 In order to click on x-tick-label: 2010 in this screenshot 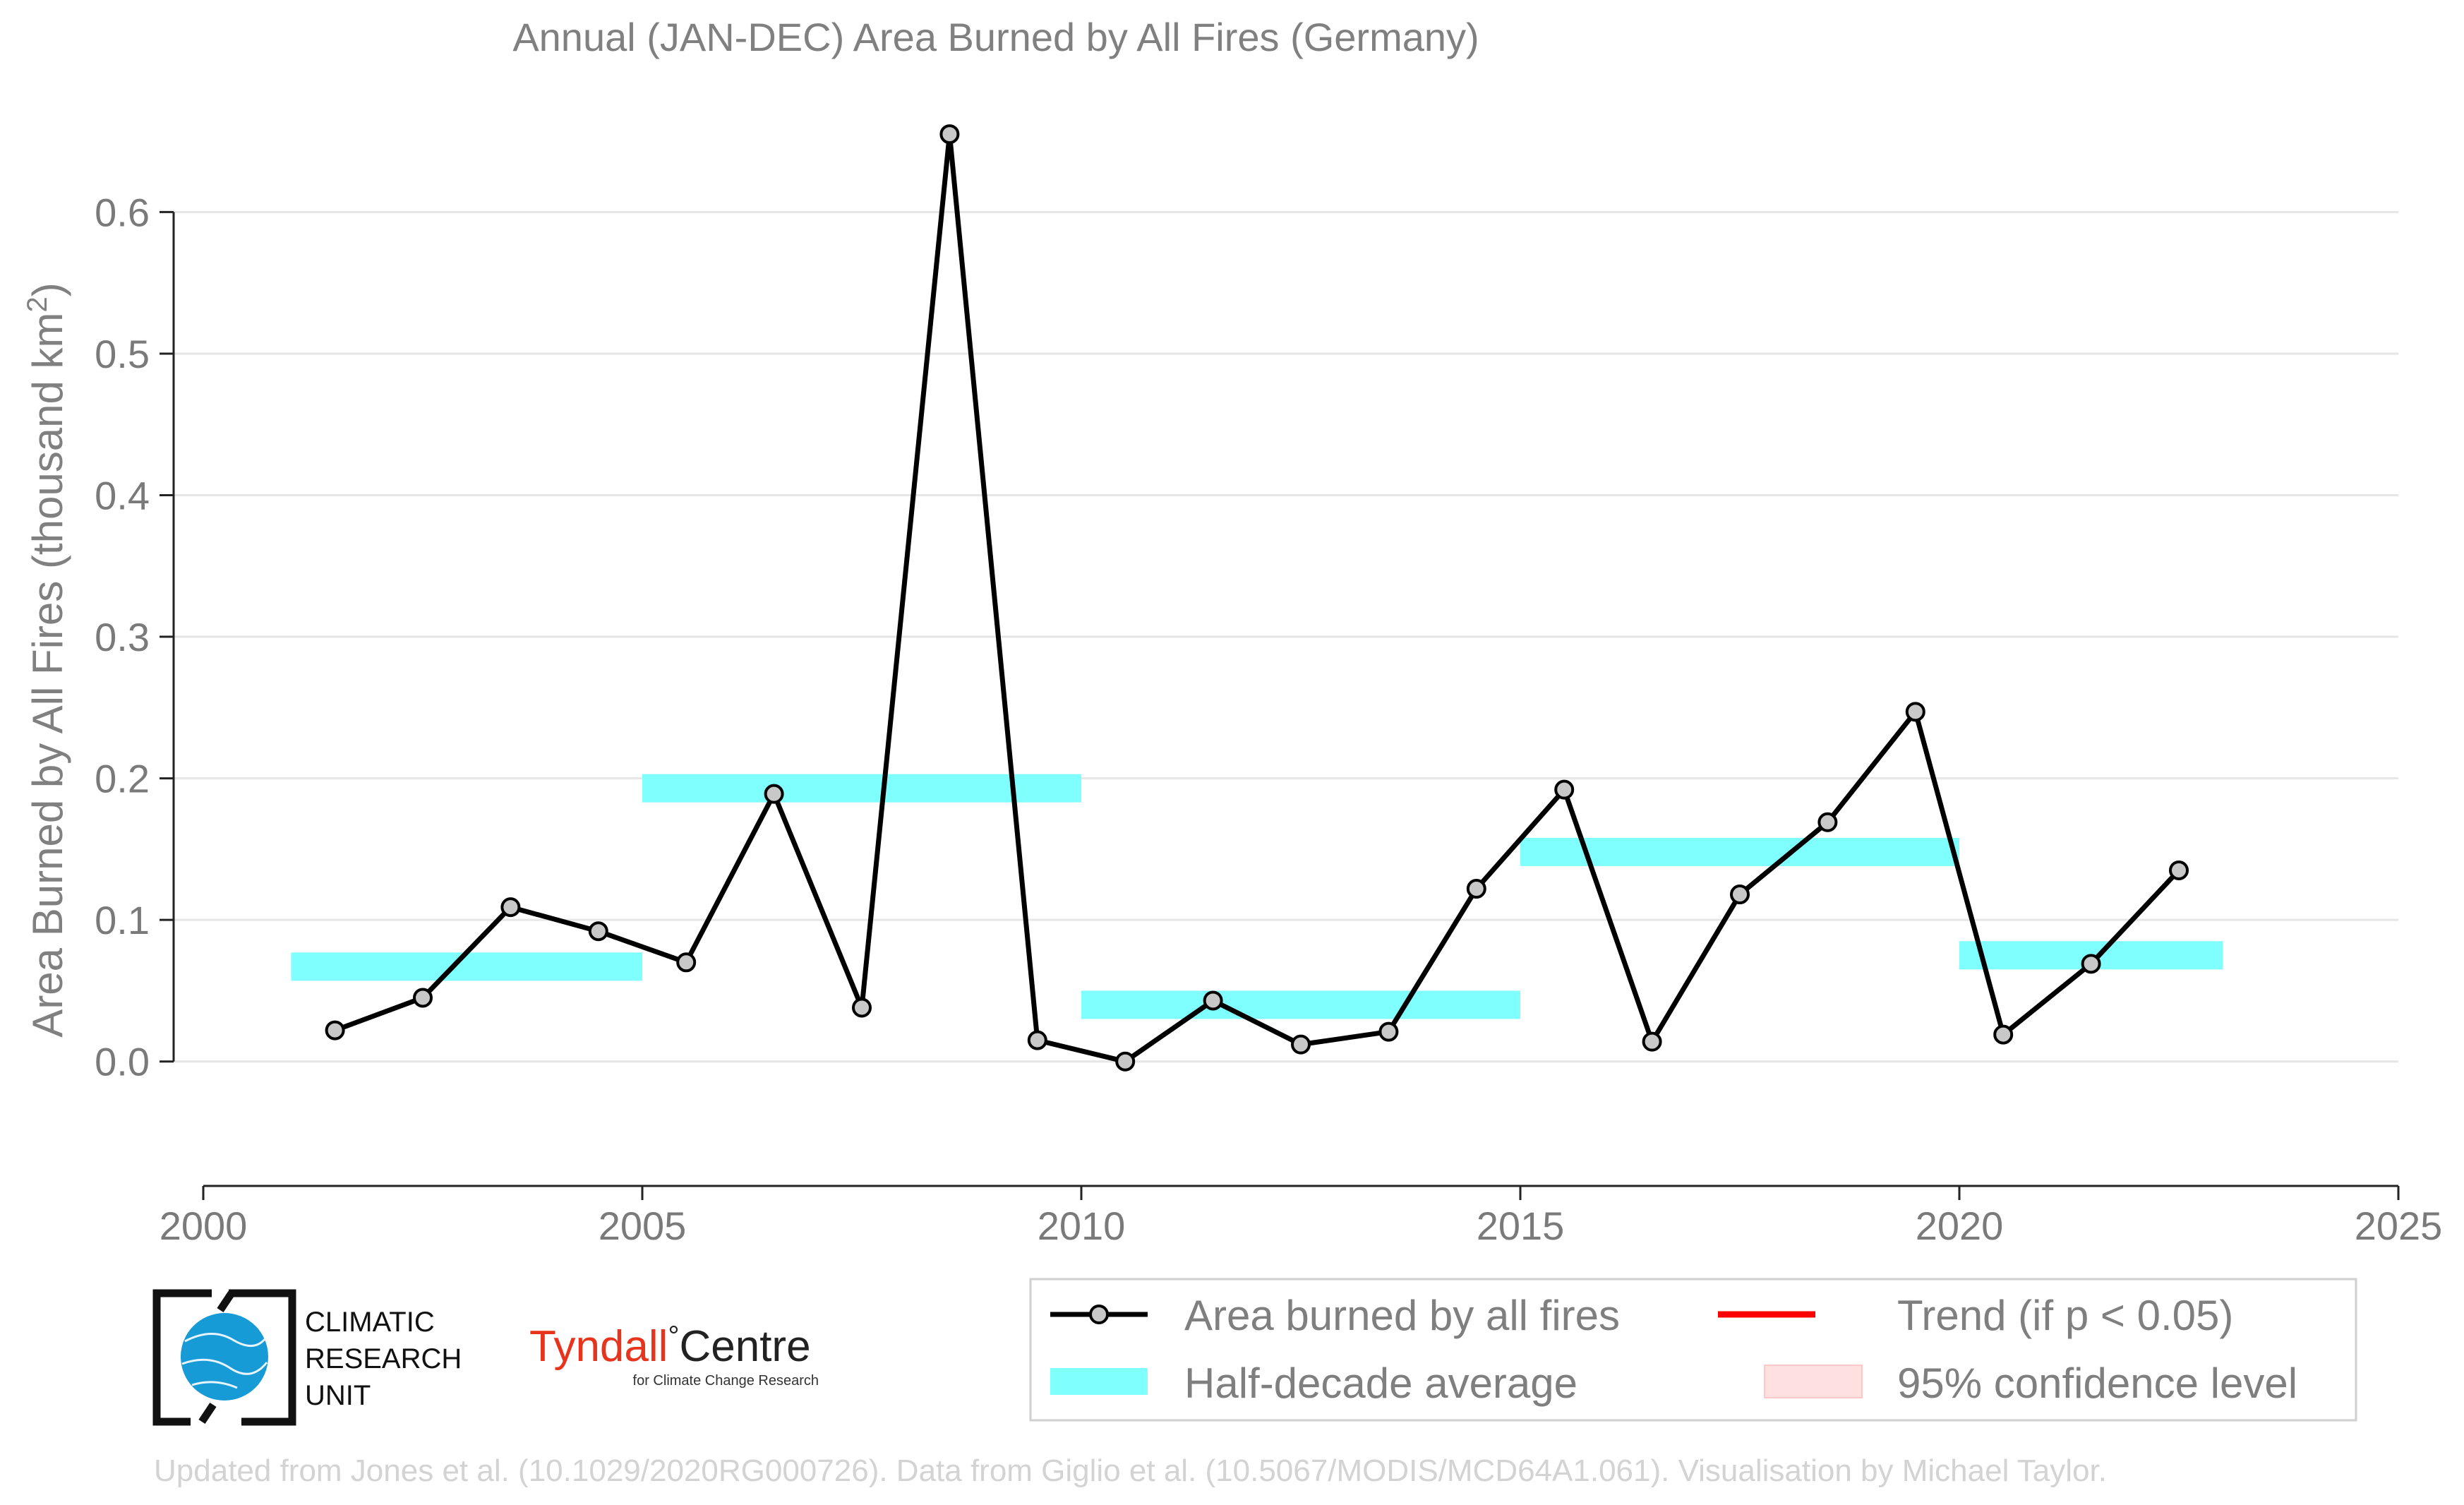, I will do `click(1082, 1226)`.